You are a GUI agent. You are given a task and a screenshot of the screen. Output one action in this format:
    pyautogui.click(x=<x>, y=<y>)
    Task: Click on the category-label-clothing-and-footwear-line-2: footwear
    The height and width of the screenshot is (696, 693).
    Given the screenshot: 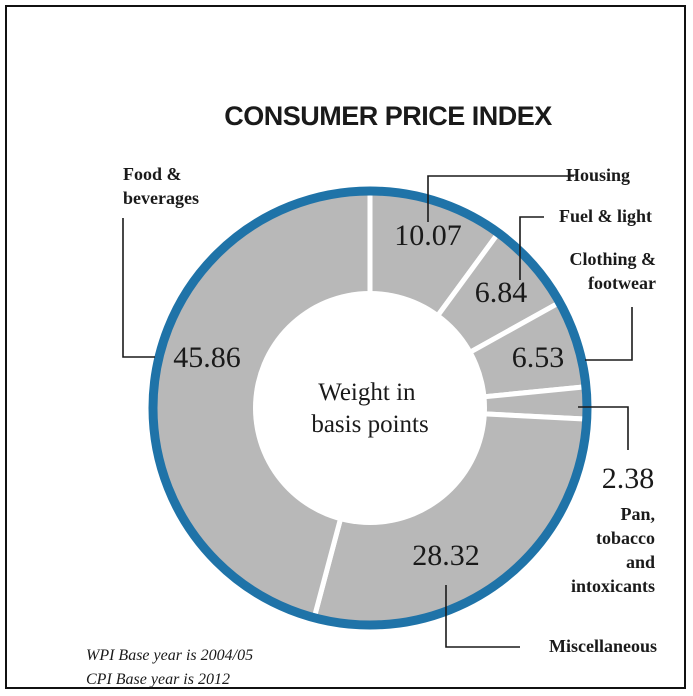 What is the action you would take?
    pyautogui.click(x=622, y=283)
    